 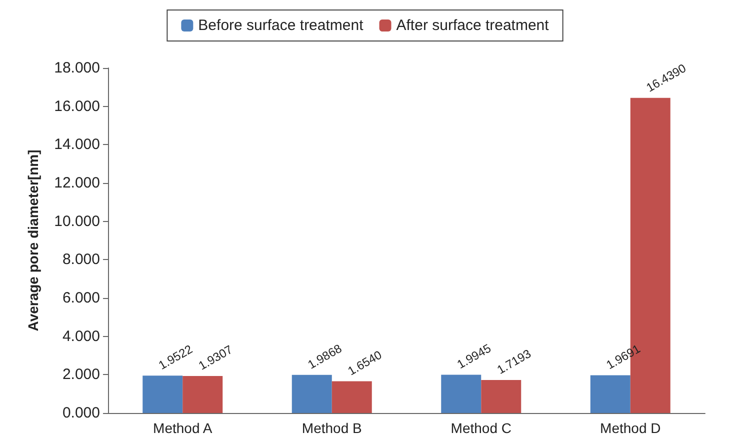 I want to click on y-tick-label: 18.000, so click(x=77, y=68).